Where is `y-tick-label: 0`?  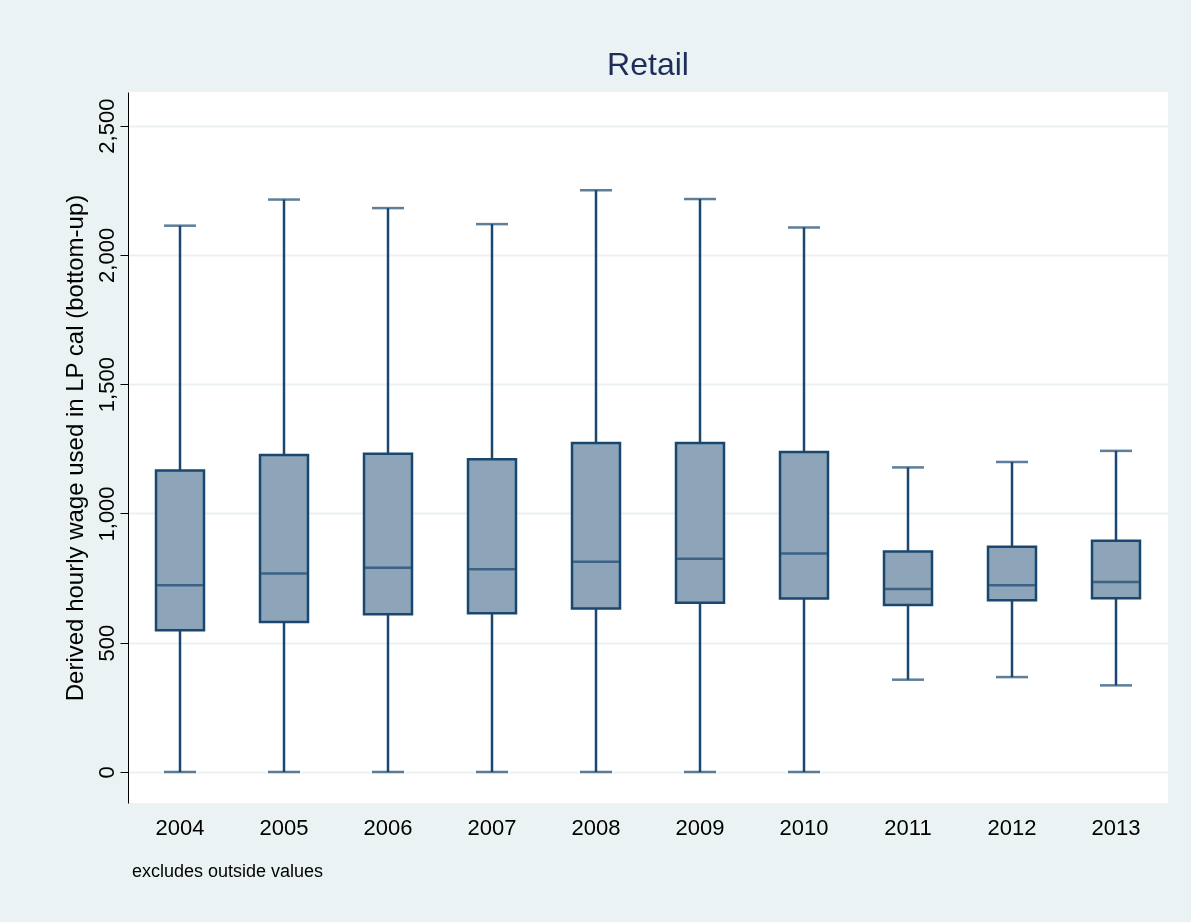
y-tick-label: 0 is located at coordinates (106, 772).